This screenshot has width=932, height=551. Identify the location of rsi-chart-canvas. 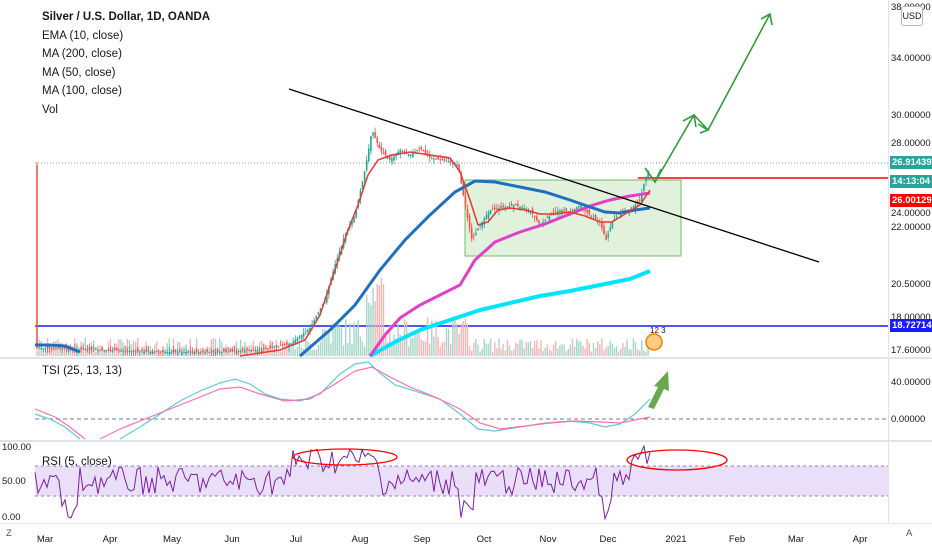
(444, 482).